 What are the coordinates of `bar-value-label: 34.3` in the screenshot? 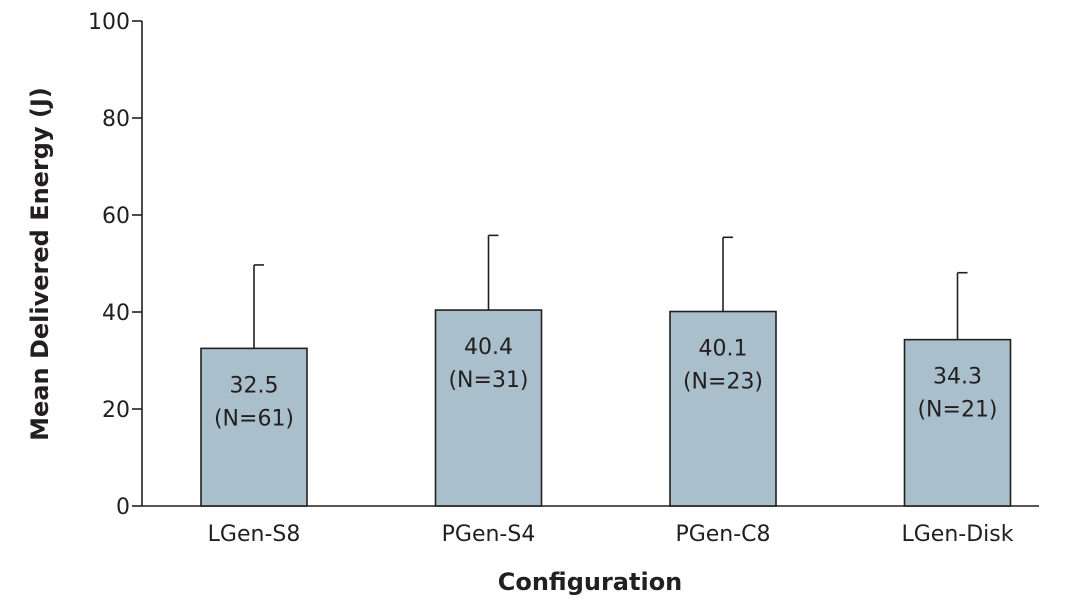 It's located at (957, 377).